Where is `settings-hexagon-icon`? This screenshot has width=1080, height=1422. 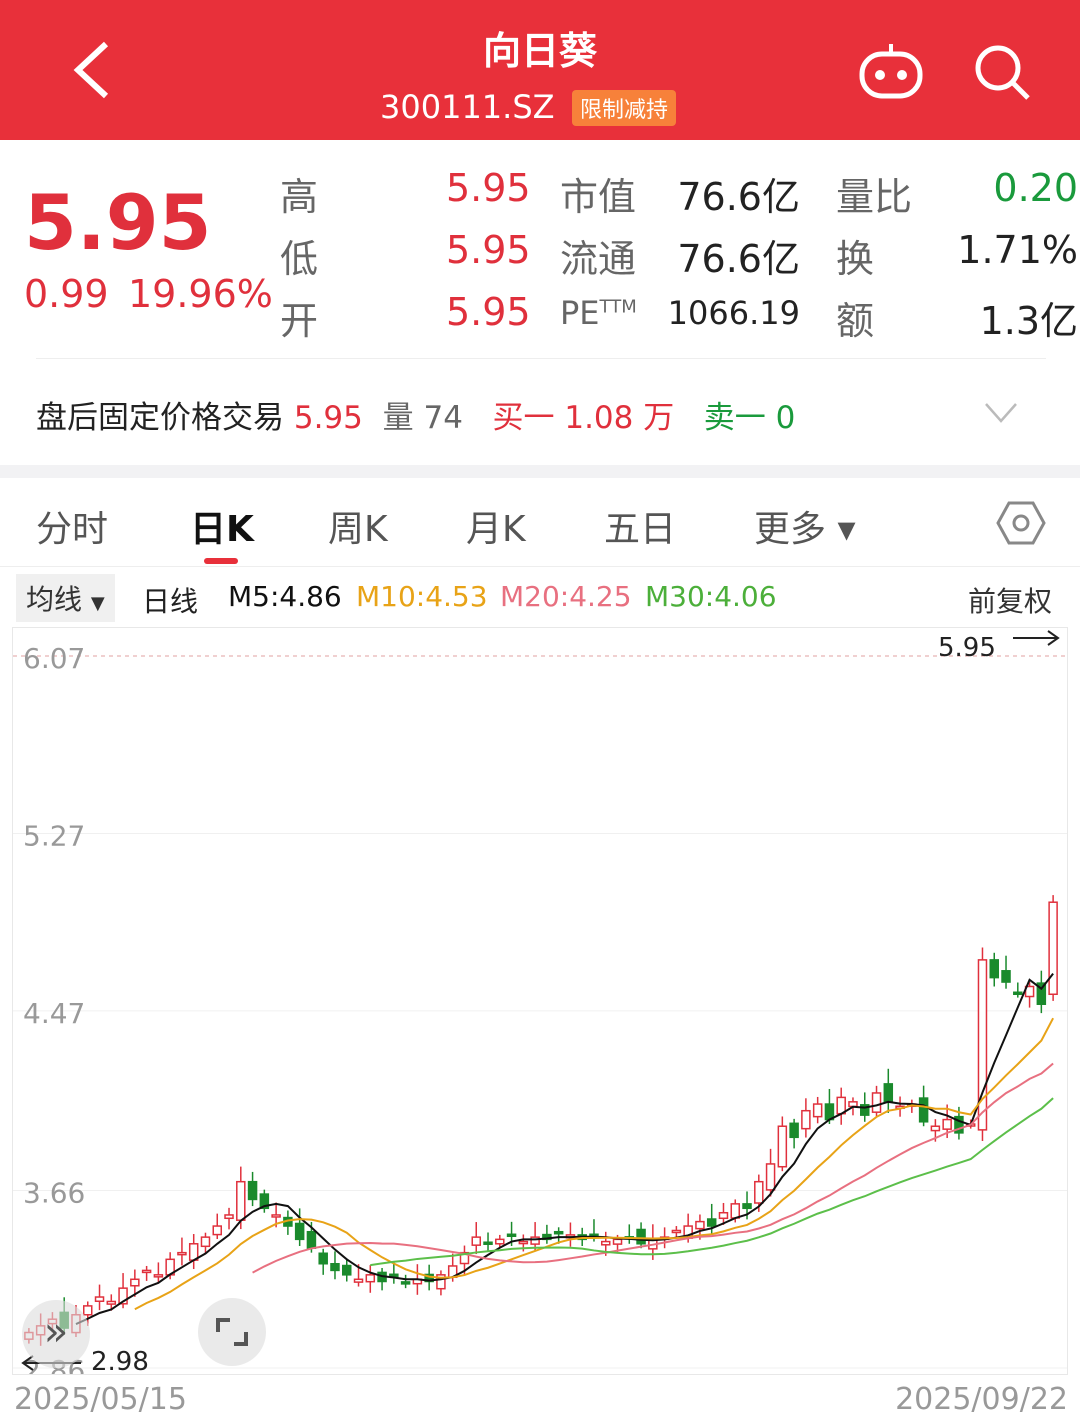
settings-hexagon-icon is located at coordinates (1021, 523).